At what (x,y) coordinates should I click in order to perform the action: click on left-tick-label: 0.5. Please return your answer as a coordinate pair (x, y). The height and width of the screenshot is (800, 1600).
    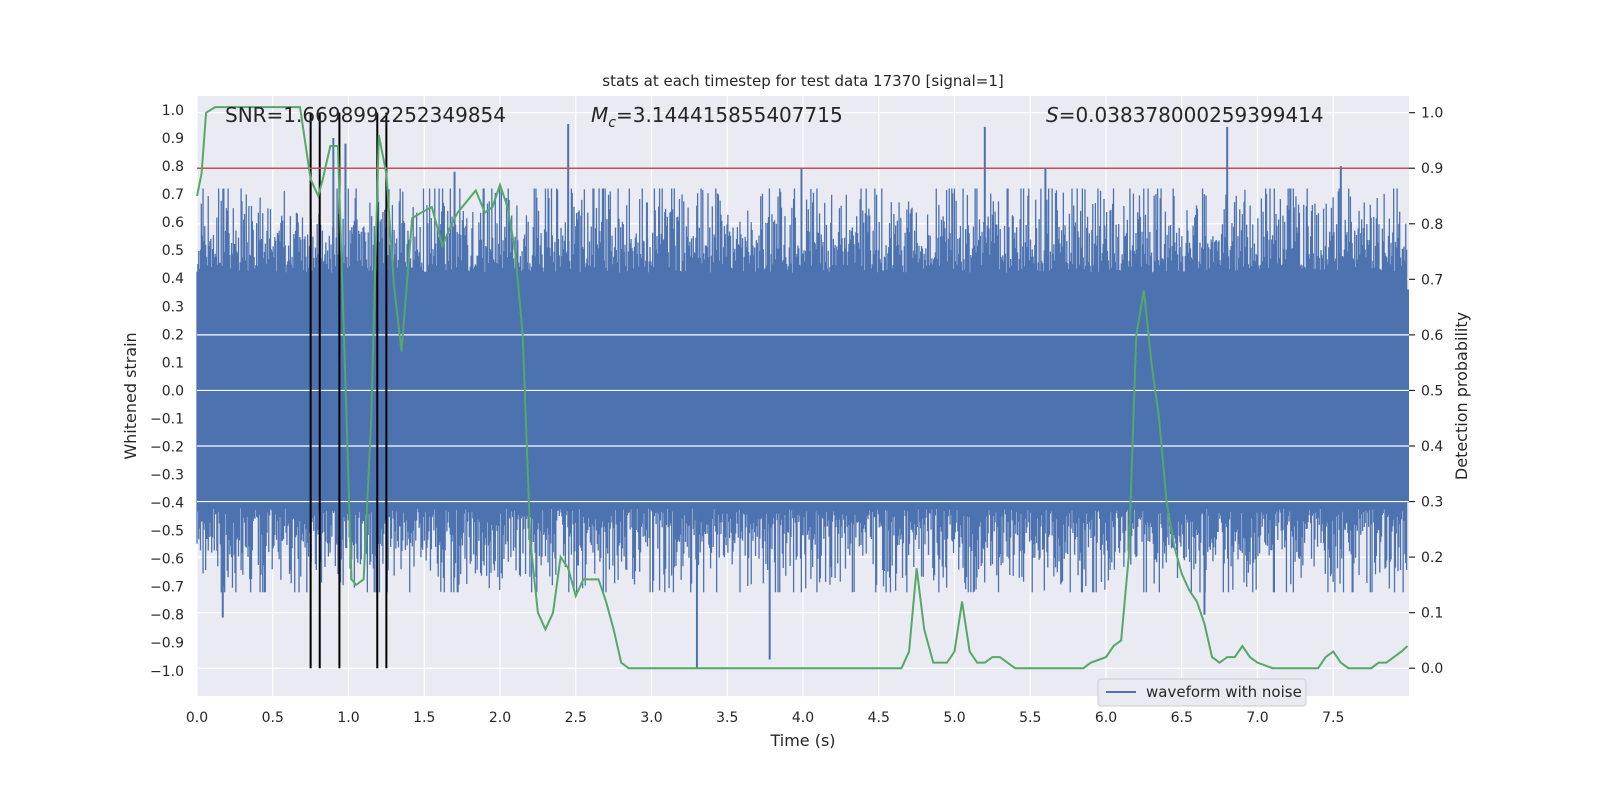
    Looking at the image, I should click on (173, 251).